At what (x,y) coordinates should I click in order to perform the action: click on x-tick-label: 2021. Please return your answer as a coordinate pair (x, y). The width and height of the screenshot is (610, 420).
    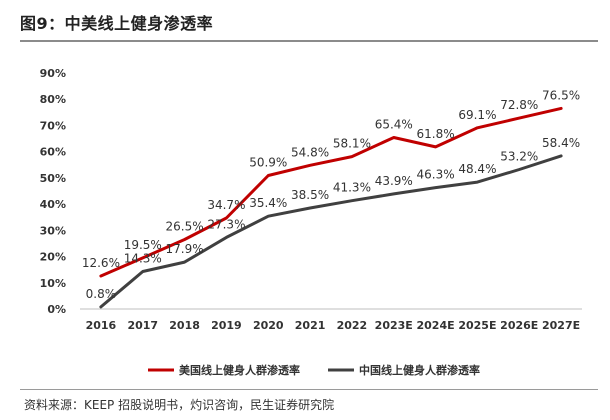
    Looking at the image, I should click on (310, 325).